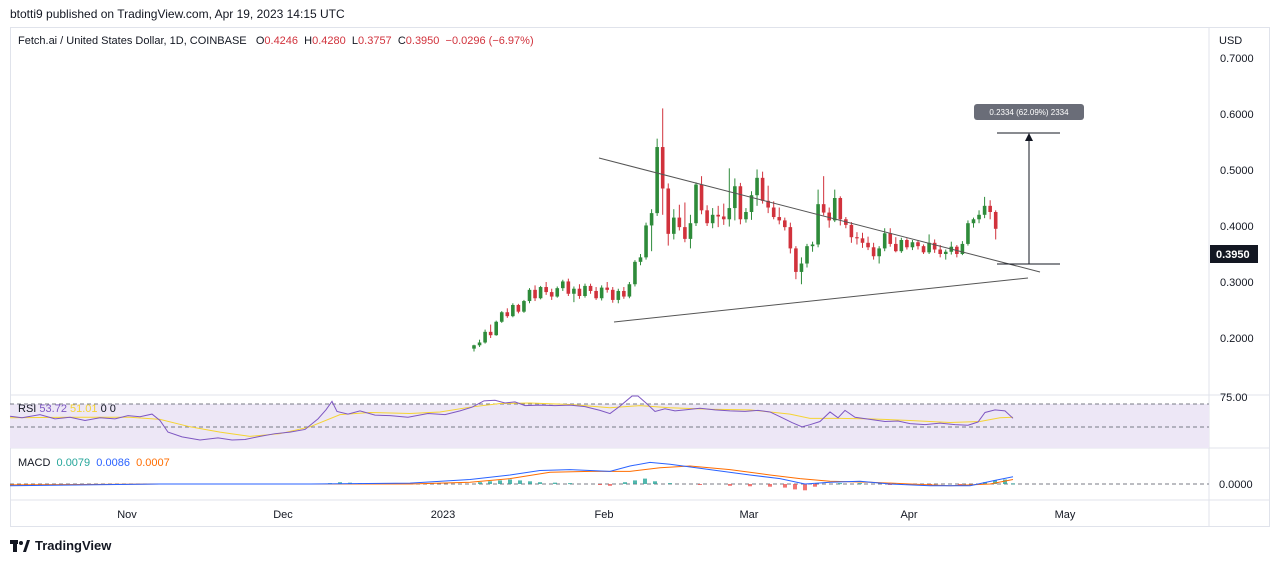 The image size is (1280, 563). What do you see at coordinates (511, 476) in the screenshot?
I see `macd-signal-line` at bounding box center [511, 476].